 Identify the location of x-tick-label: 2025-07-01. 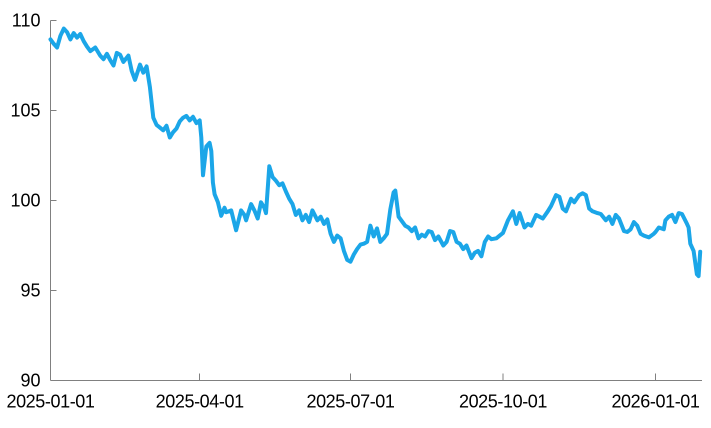
(350, 402).